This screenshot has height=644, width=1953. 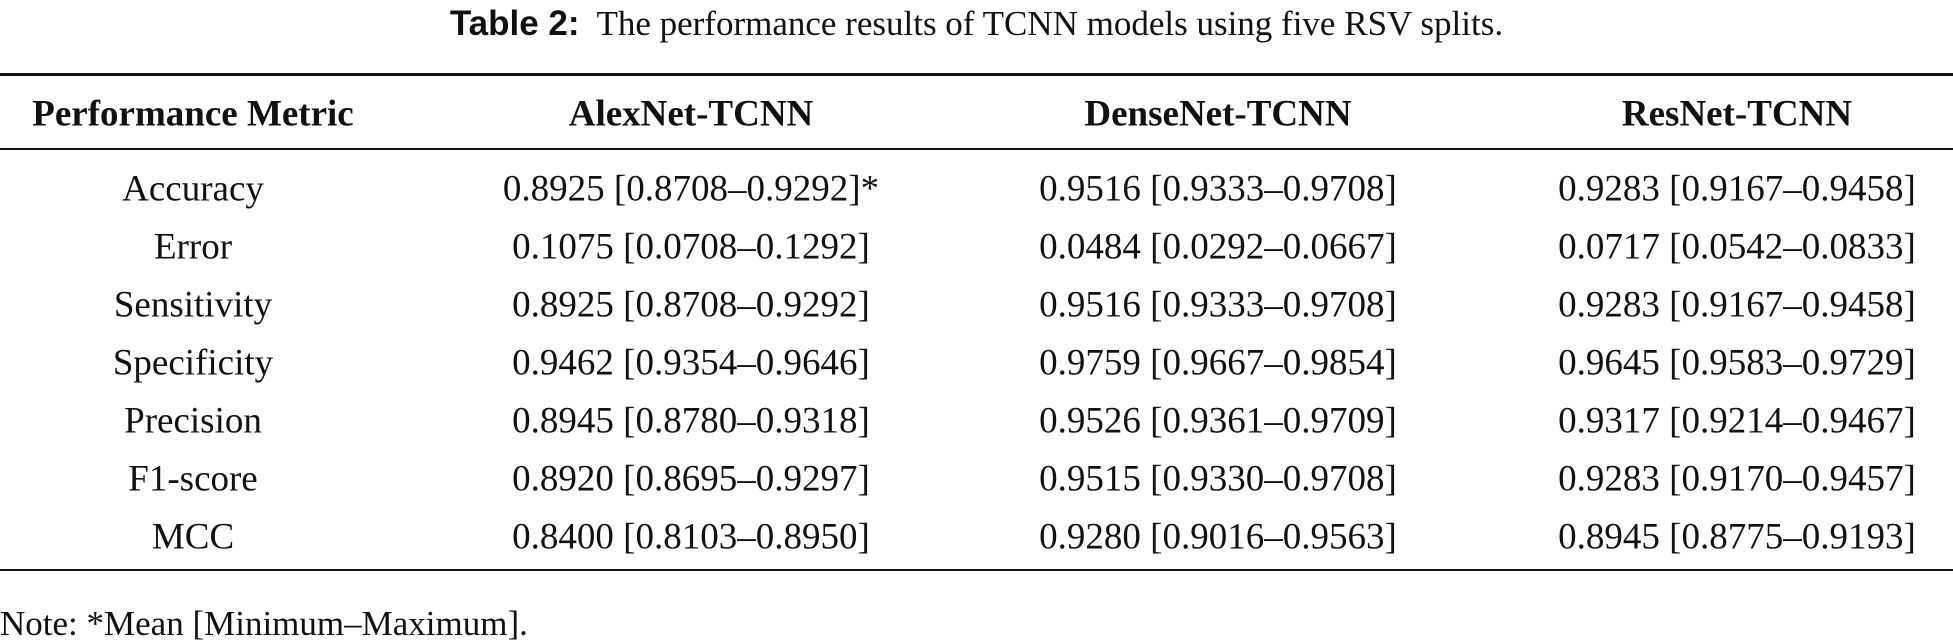 I want to click on row-label: Error, so click(x=193, y=247).